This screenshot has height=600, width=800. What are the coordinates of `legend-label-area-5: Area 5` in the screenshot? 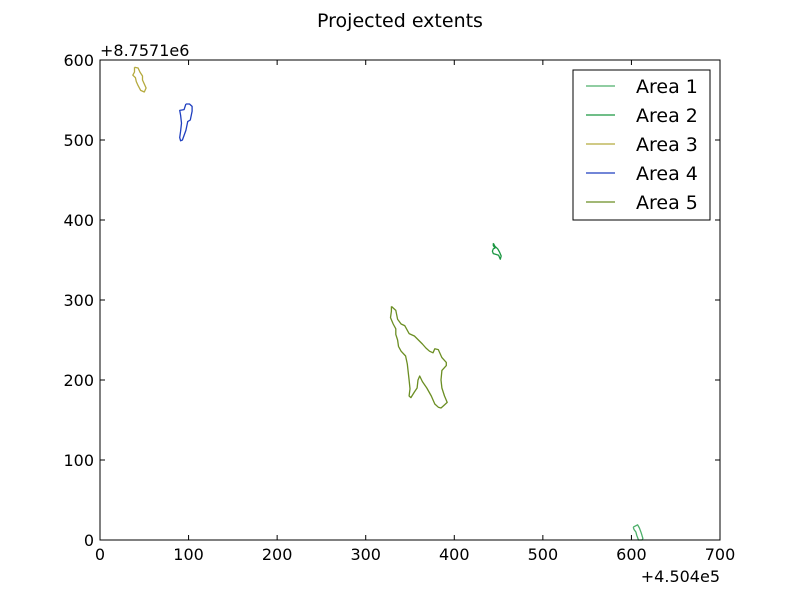 It's located at (667, 203).